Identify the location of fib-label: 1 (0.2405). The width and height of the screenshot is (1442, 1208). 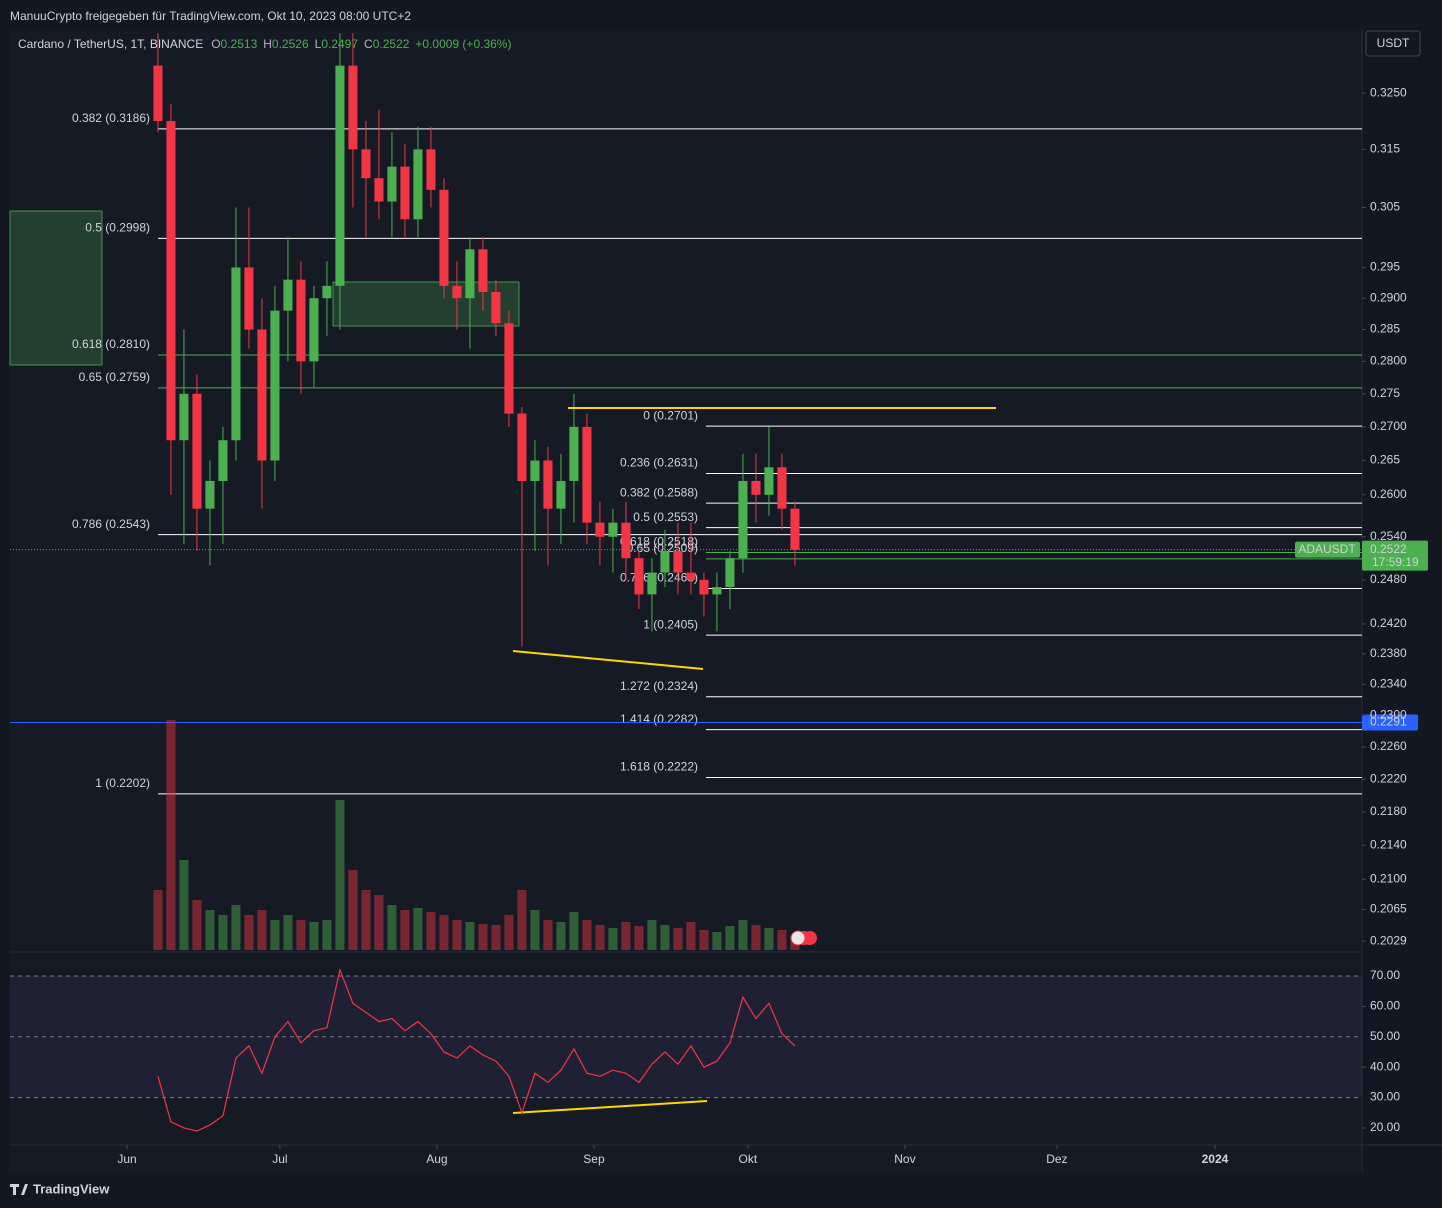
(670, 624).